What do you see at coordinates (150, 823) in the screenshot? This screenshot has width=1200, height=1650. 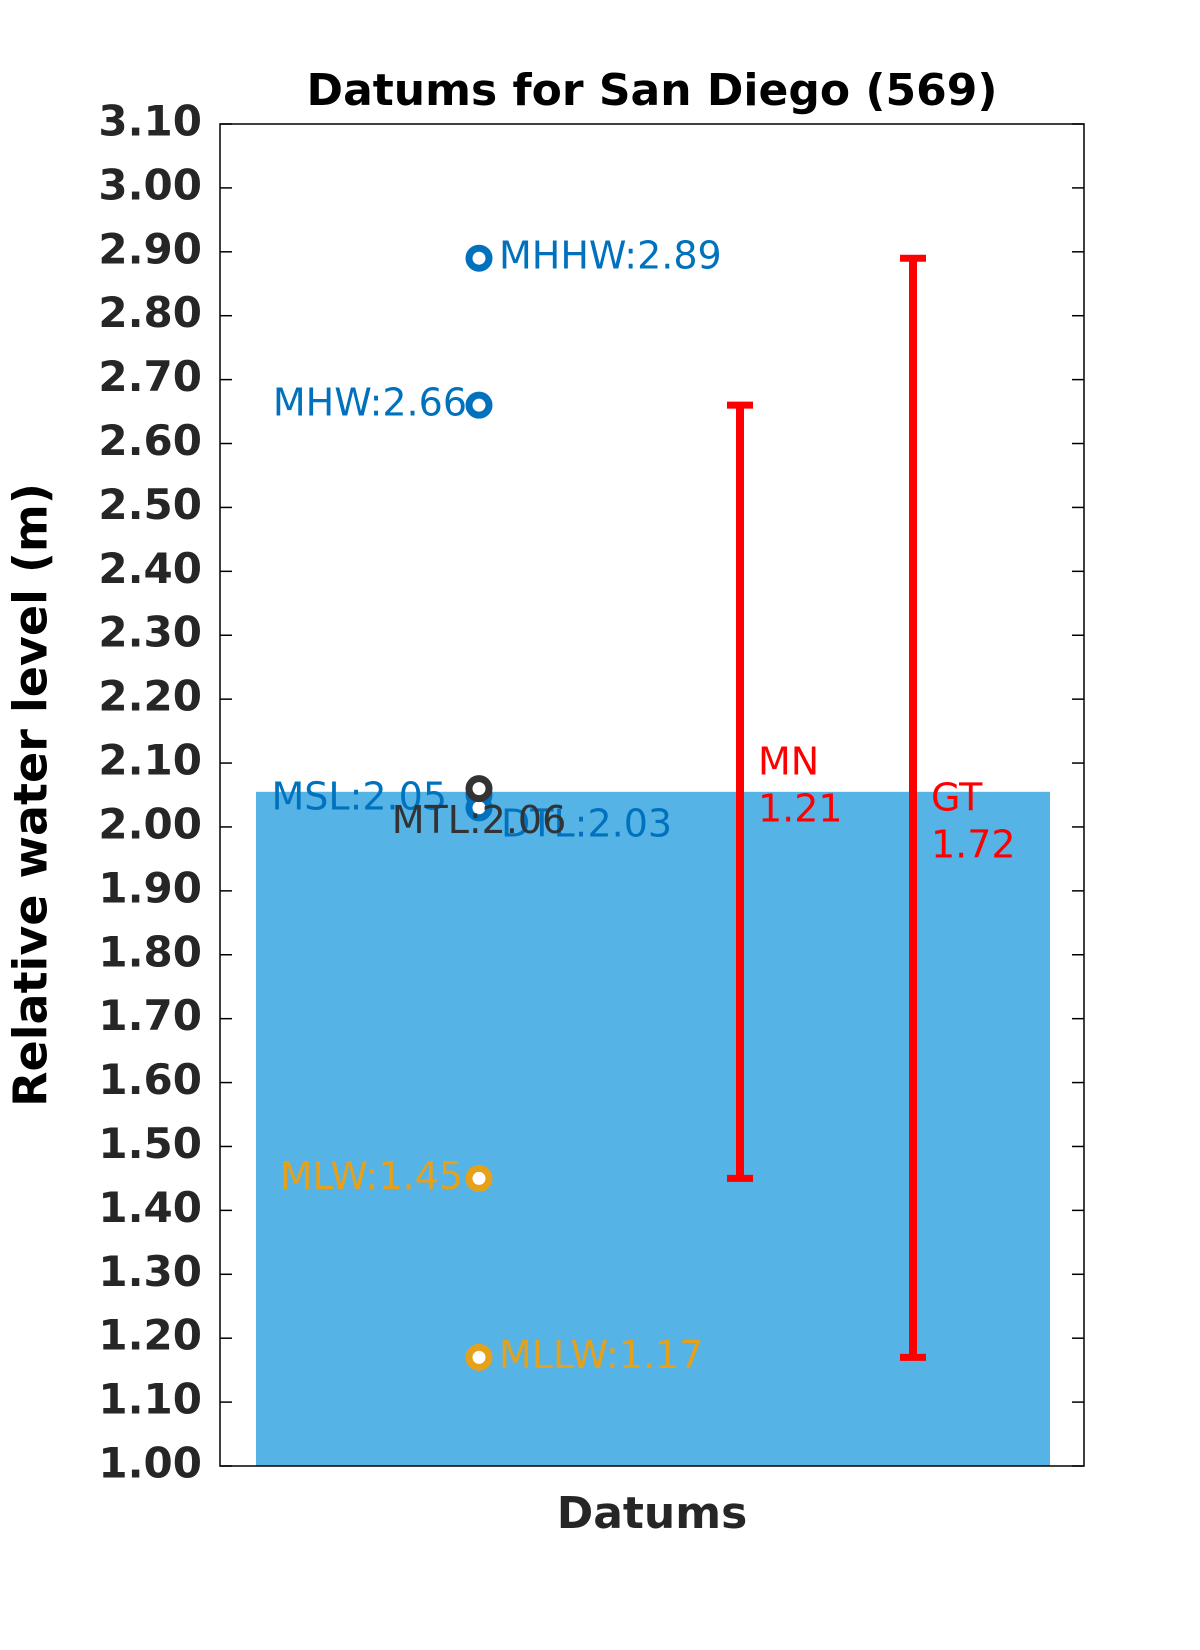 I see `y-tick-label: 2.00` at bounding box center [150, 823].